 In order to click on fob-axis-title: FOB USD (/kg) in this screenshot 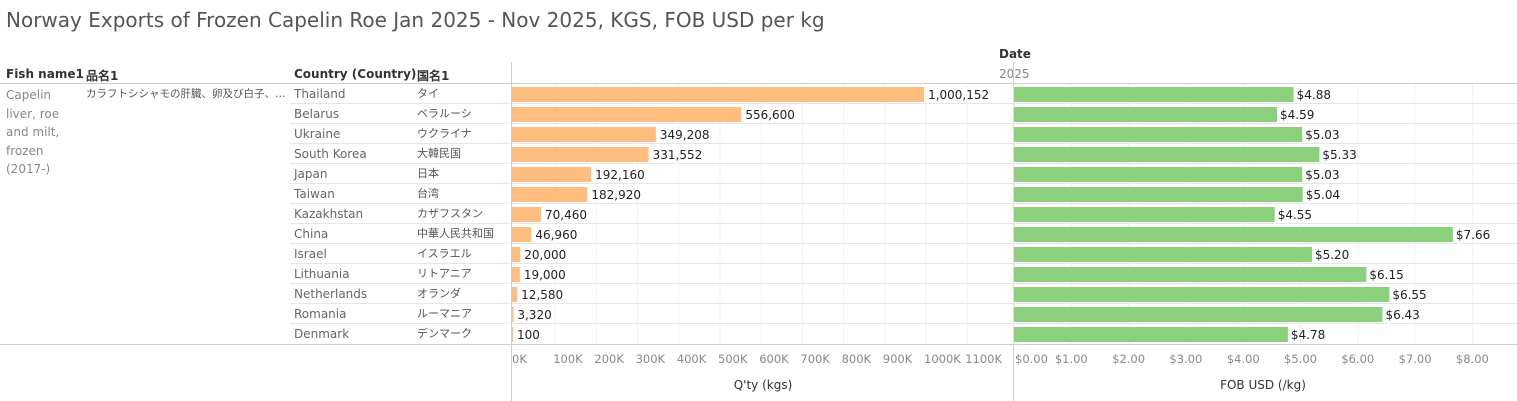, I will do `click(1263, 385)`.